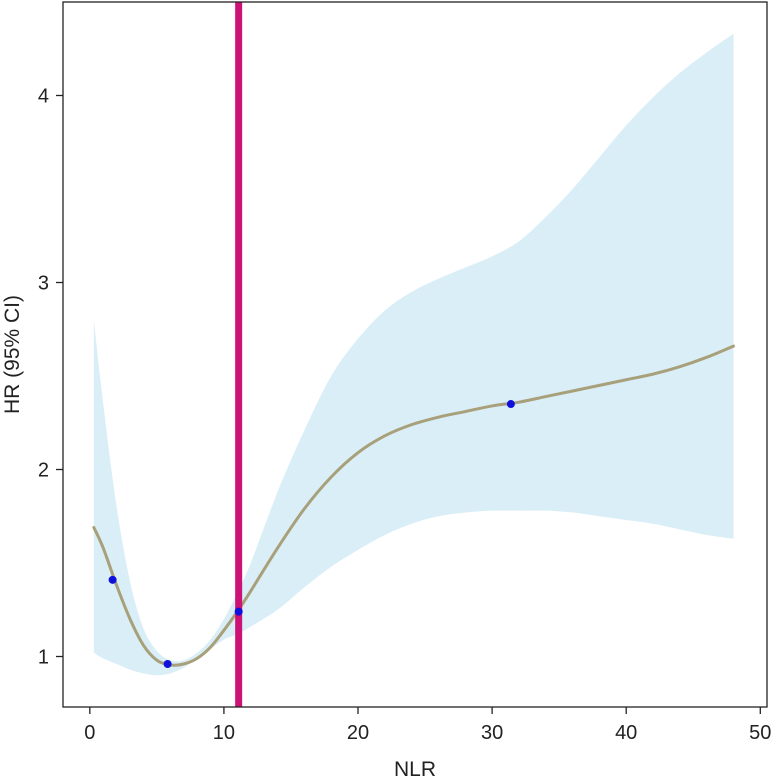 This screenshot has width=779, height=779. What do you see at coordinates (50, 377) in the screenshot?
I see `y-axis-ticks: 1 2 3 4` at bounding box center [50, 377].